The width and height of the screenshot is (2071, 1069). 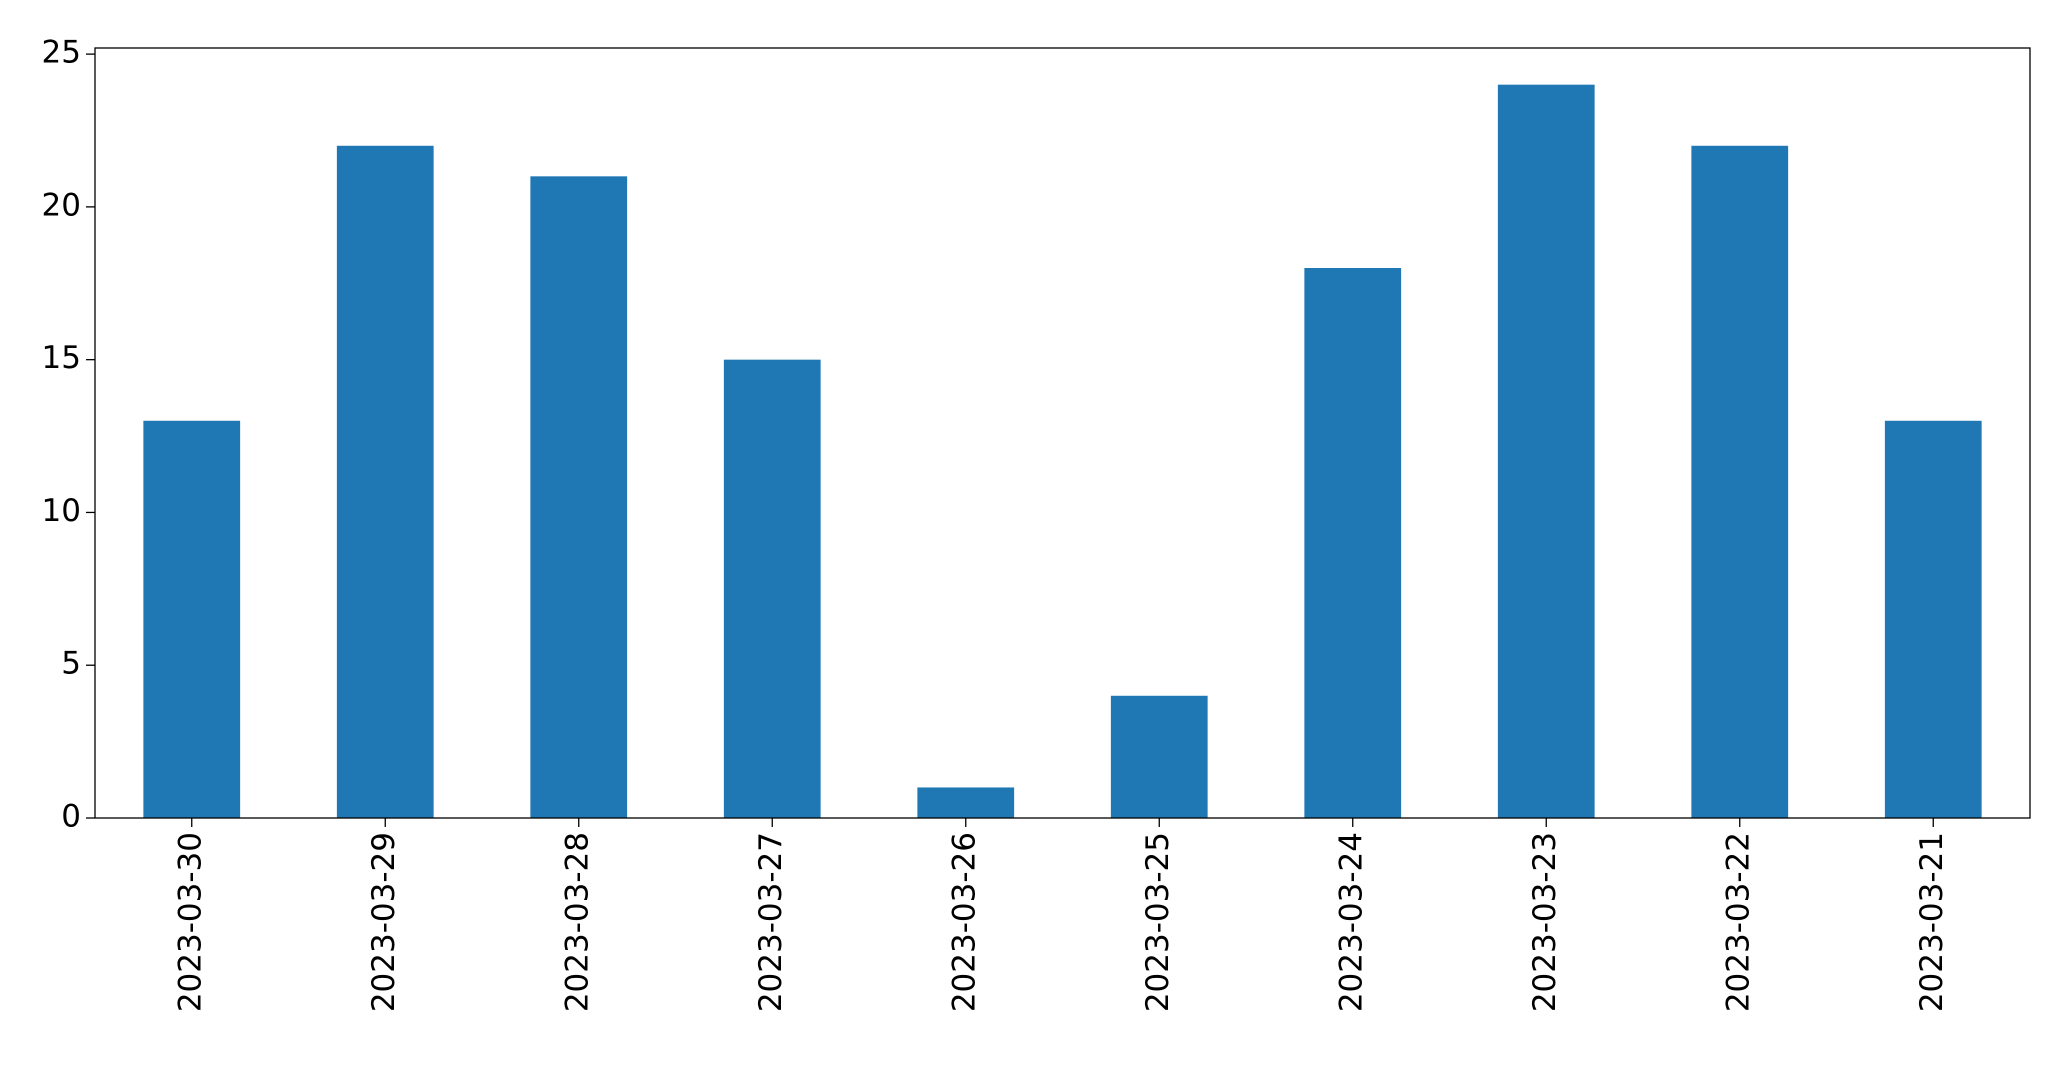 What do you see at coordinates (190, 922) in the screenshot?
I see `x-tick-label: 2023-03-30` at bounding box center [190, 922].